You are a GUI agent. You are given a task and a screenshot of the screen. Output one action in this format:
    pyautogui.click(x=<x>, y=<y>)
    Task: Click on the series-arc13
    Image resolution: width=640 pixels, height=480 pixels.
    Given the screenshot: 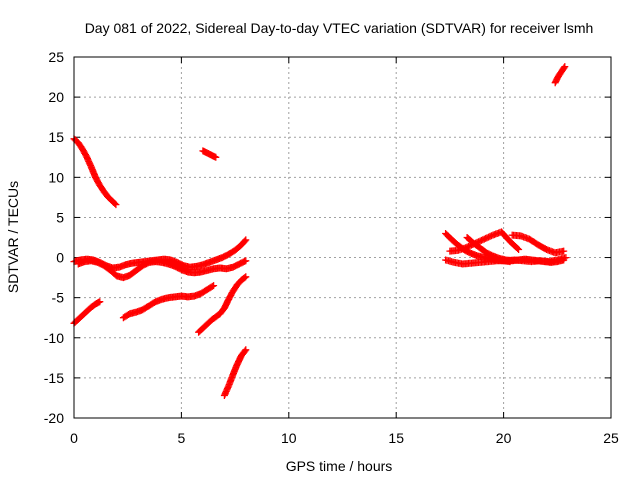 What is the action you would take?
    pyautogui.click(x=538, y=244)
    